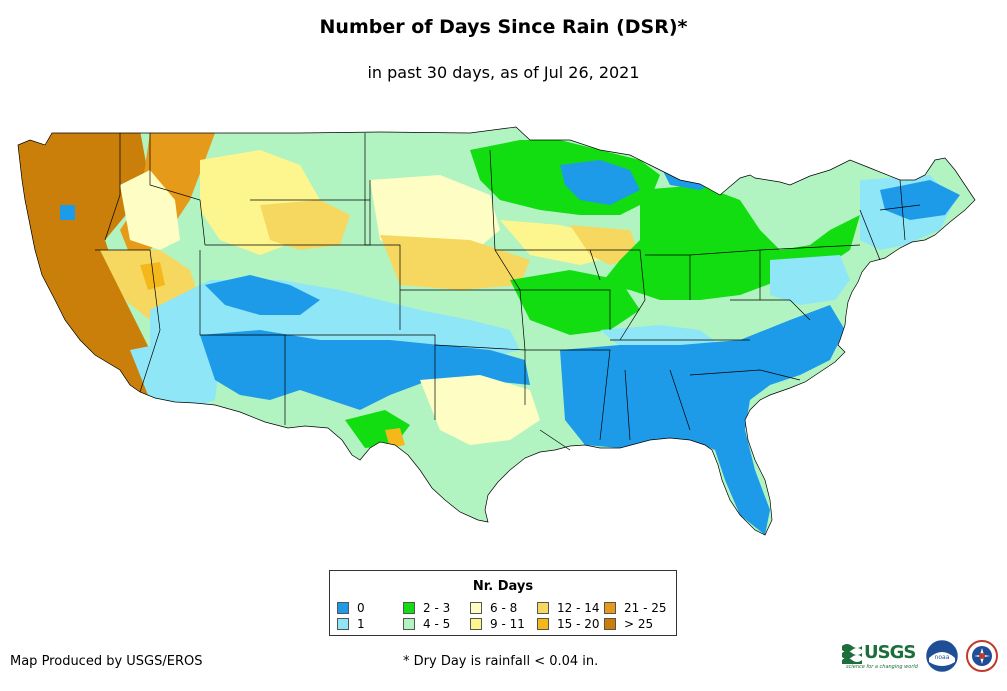 This screenshot has height=691, width=1007. I want to click on region-0-southeast, so click(702, 420).